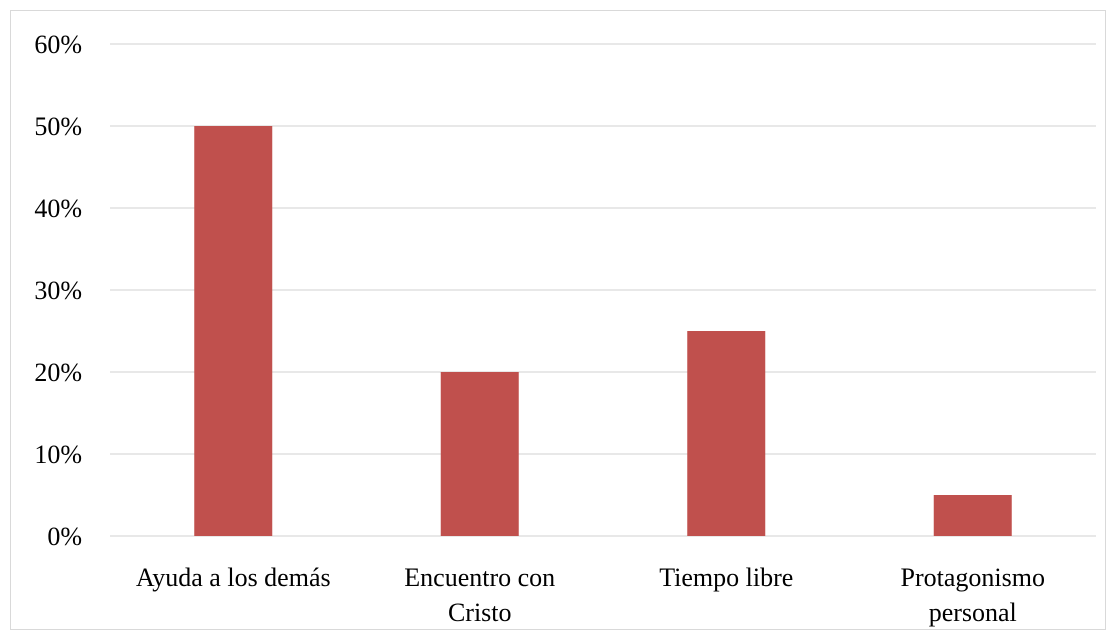 The image size is (1116, 636). Describe the element at coordinates (726, 577) in the screenshot. I see `x-category-label: Tiempo libre` at that location.